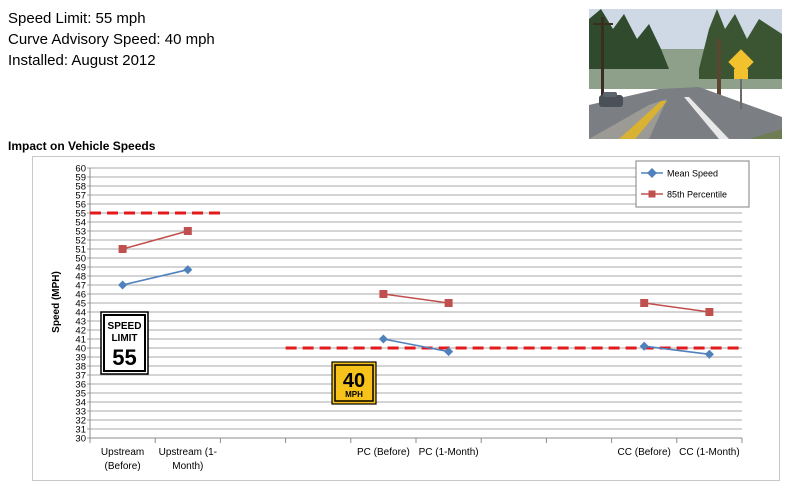  What do you see at coordinates (124, 357) in the screenshot?
I see `speed-limit-sign-value: 55` at bounding box center [124, 357].